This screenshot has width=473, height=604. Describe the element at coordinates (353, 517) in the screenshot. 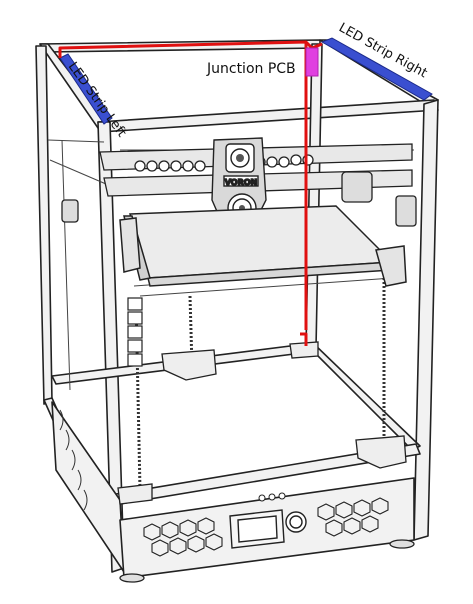

I see `honeycomb-right` at that location.